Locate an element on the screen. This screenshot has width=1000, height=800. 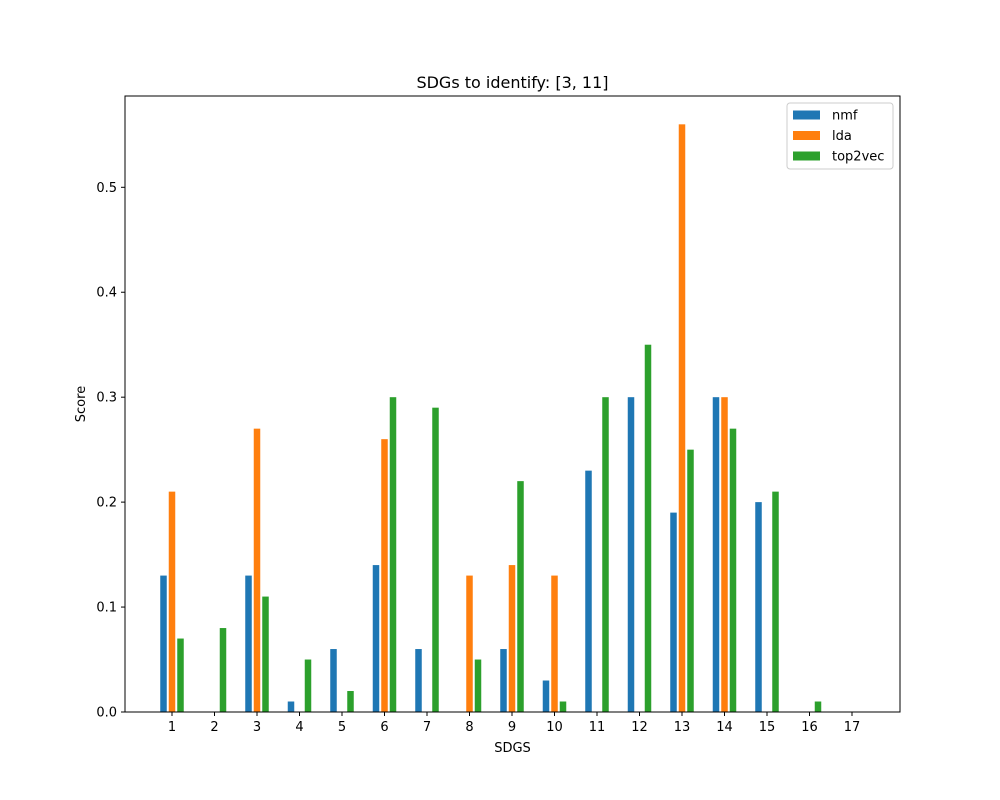
x-axis-ticks: 1 2 3 4 5 6 7 8 9 10 11 12 13 14 15 16 17 is located at coordinates (514, 723).